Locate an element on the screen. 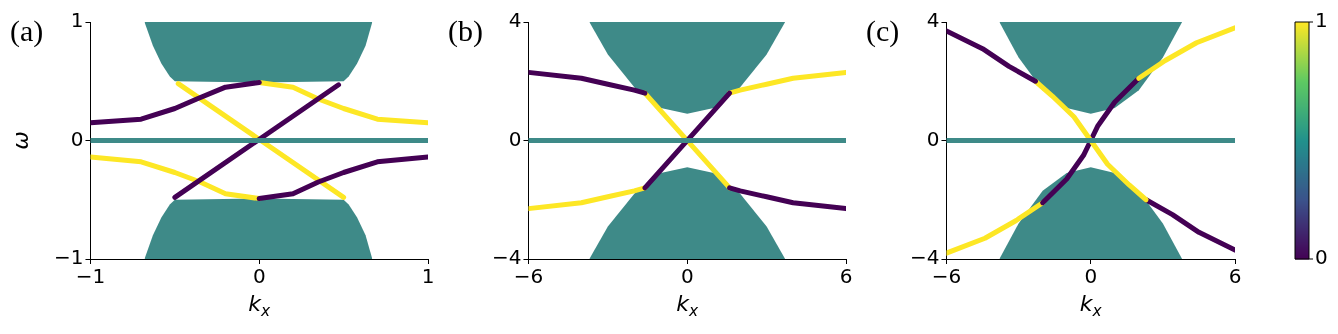  chart-title: (b) is located at coordinates (465, 30).